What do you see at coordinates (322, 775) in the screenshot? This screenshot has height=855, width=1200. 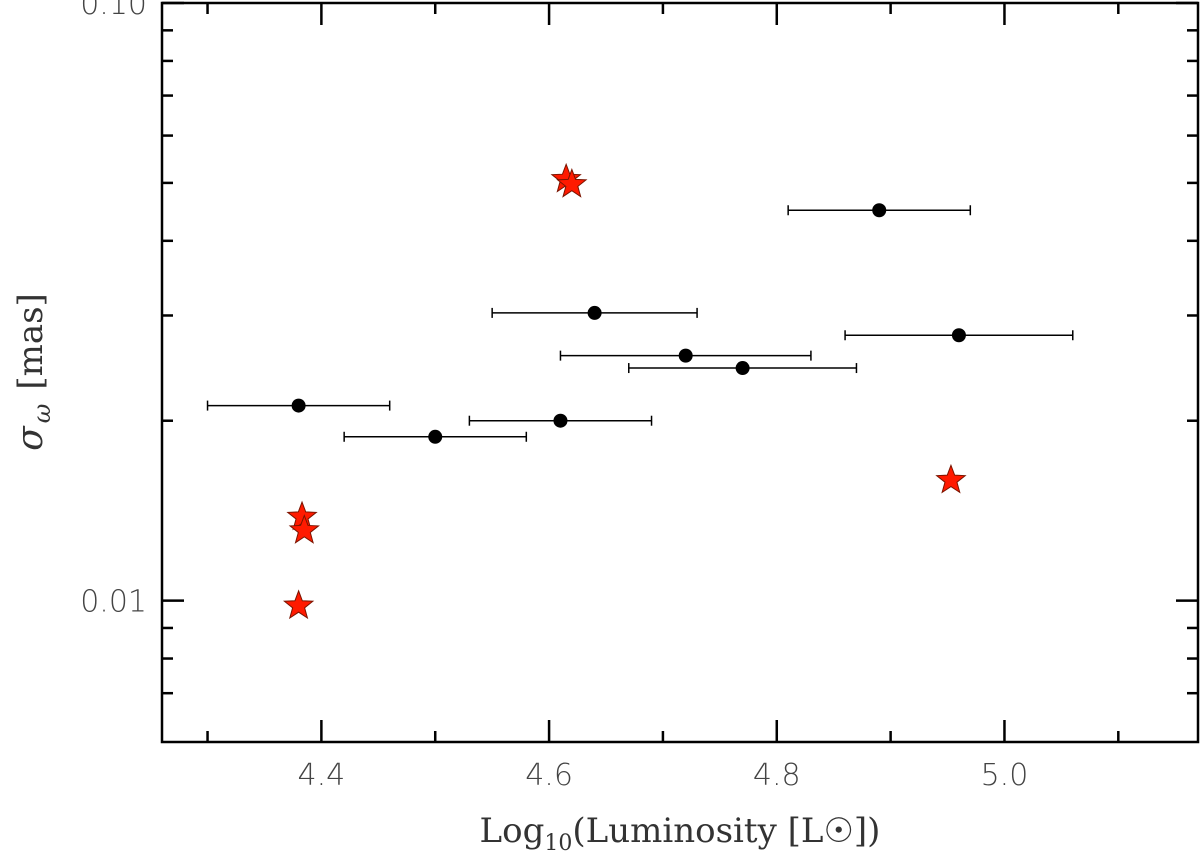 I see `x-tick-label: 4.4` at bounding box center [322, 775].